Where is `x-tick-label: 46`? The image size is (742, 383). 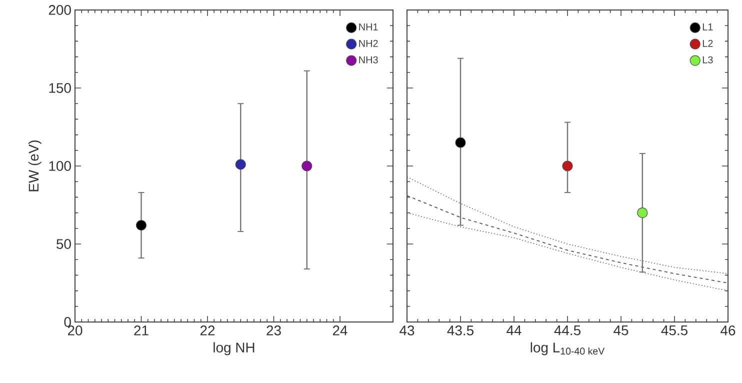 x-tick-label: 46 is located at coordinates (728, 331).